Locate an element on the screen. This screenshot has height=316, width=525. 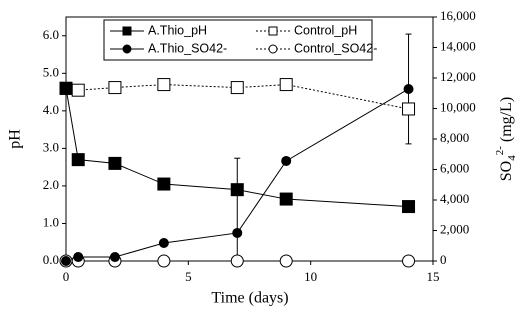
y-axis-title: pH is located at coordinates (15, 139).